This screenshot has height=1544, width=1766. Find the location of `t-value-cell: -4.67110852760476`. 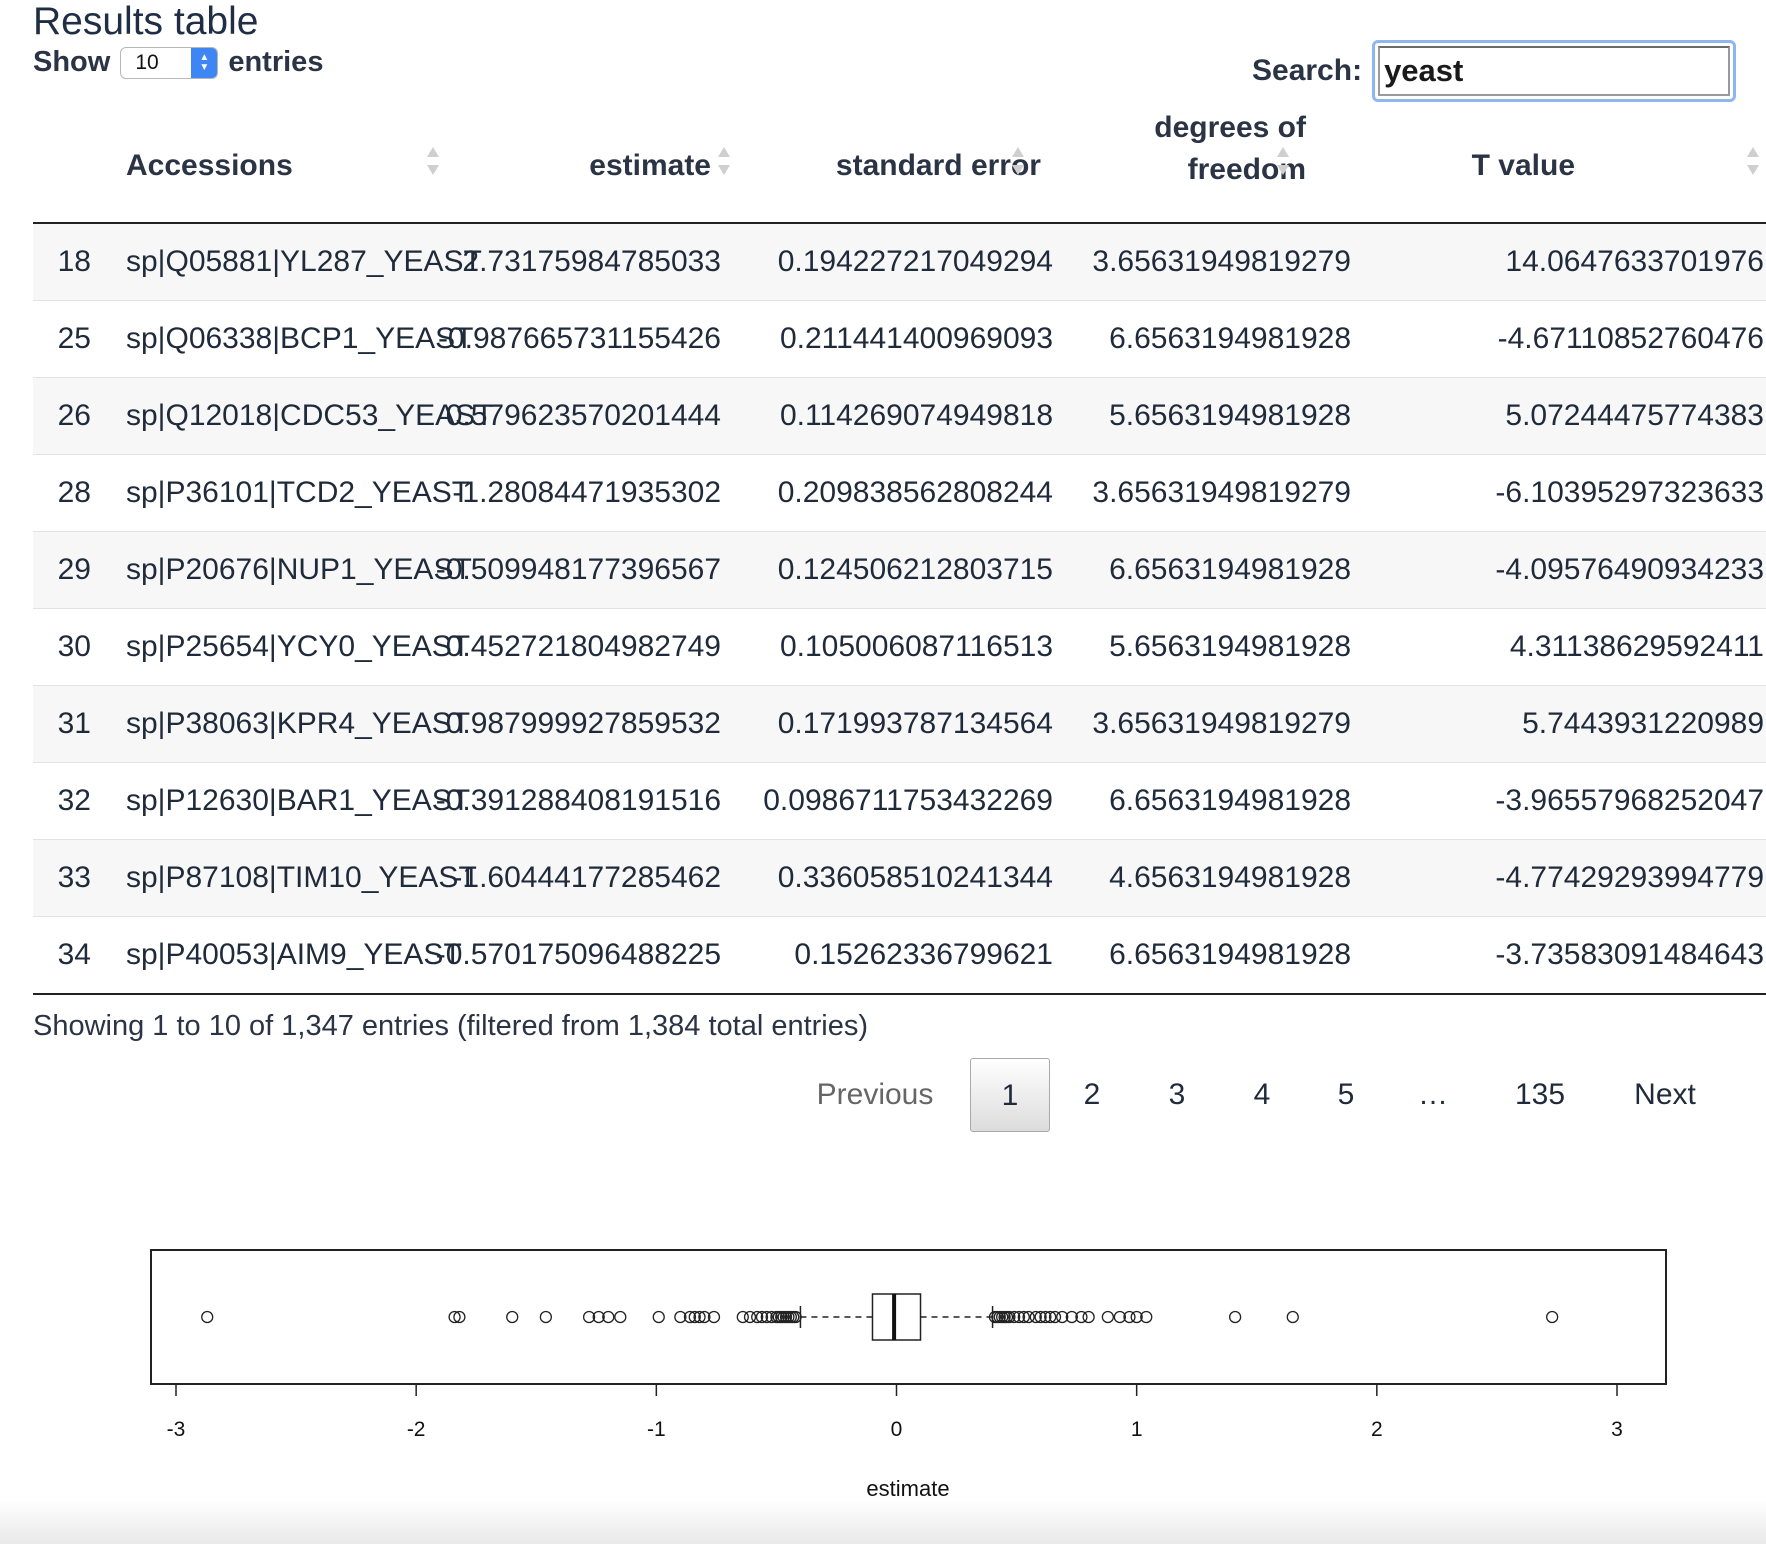

t-value-cell: -4.67110852760476 is located at coordinates (1630, 338).